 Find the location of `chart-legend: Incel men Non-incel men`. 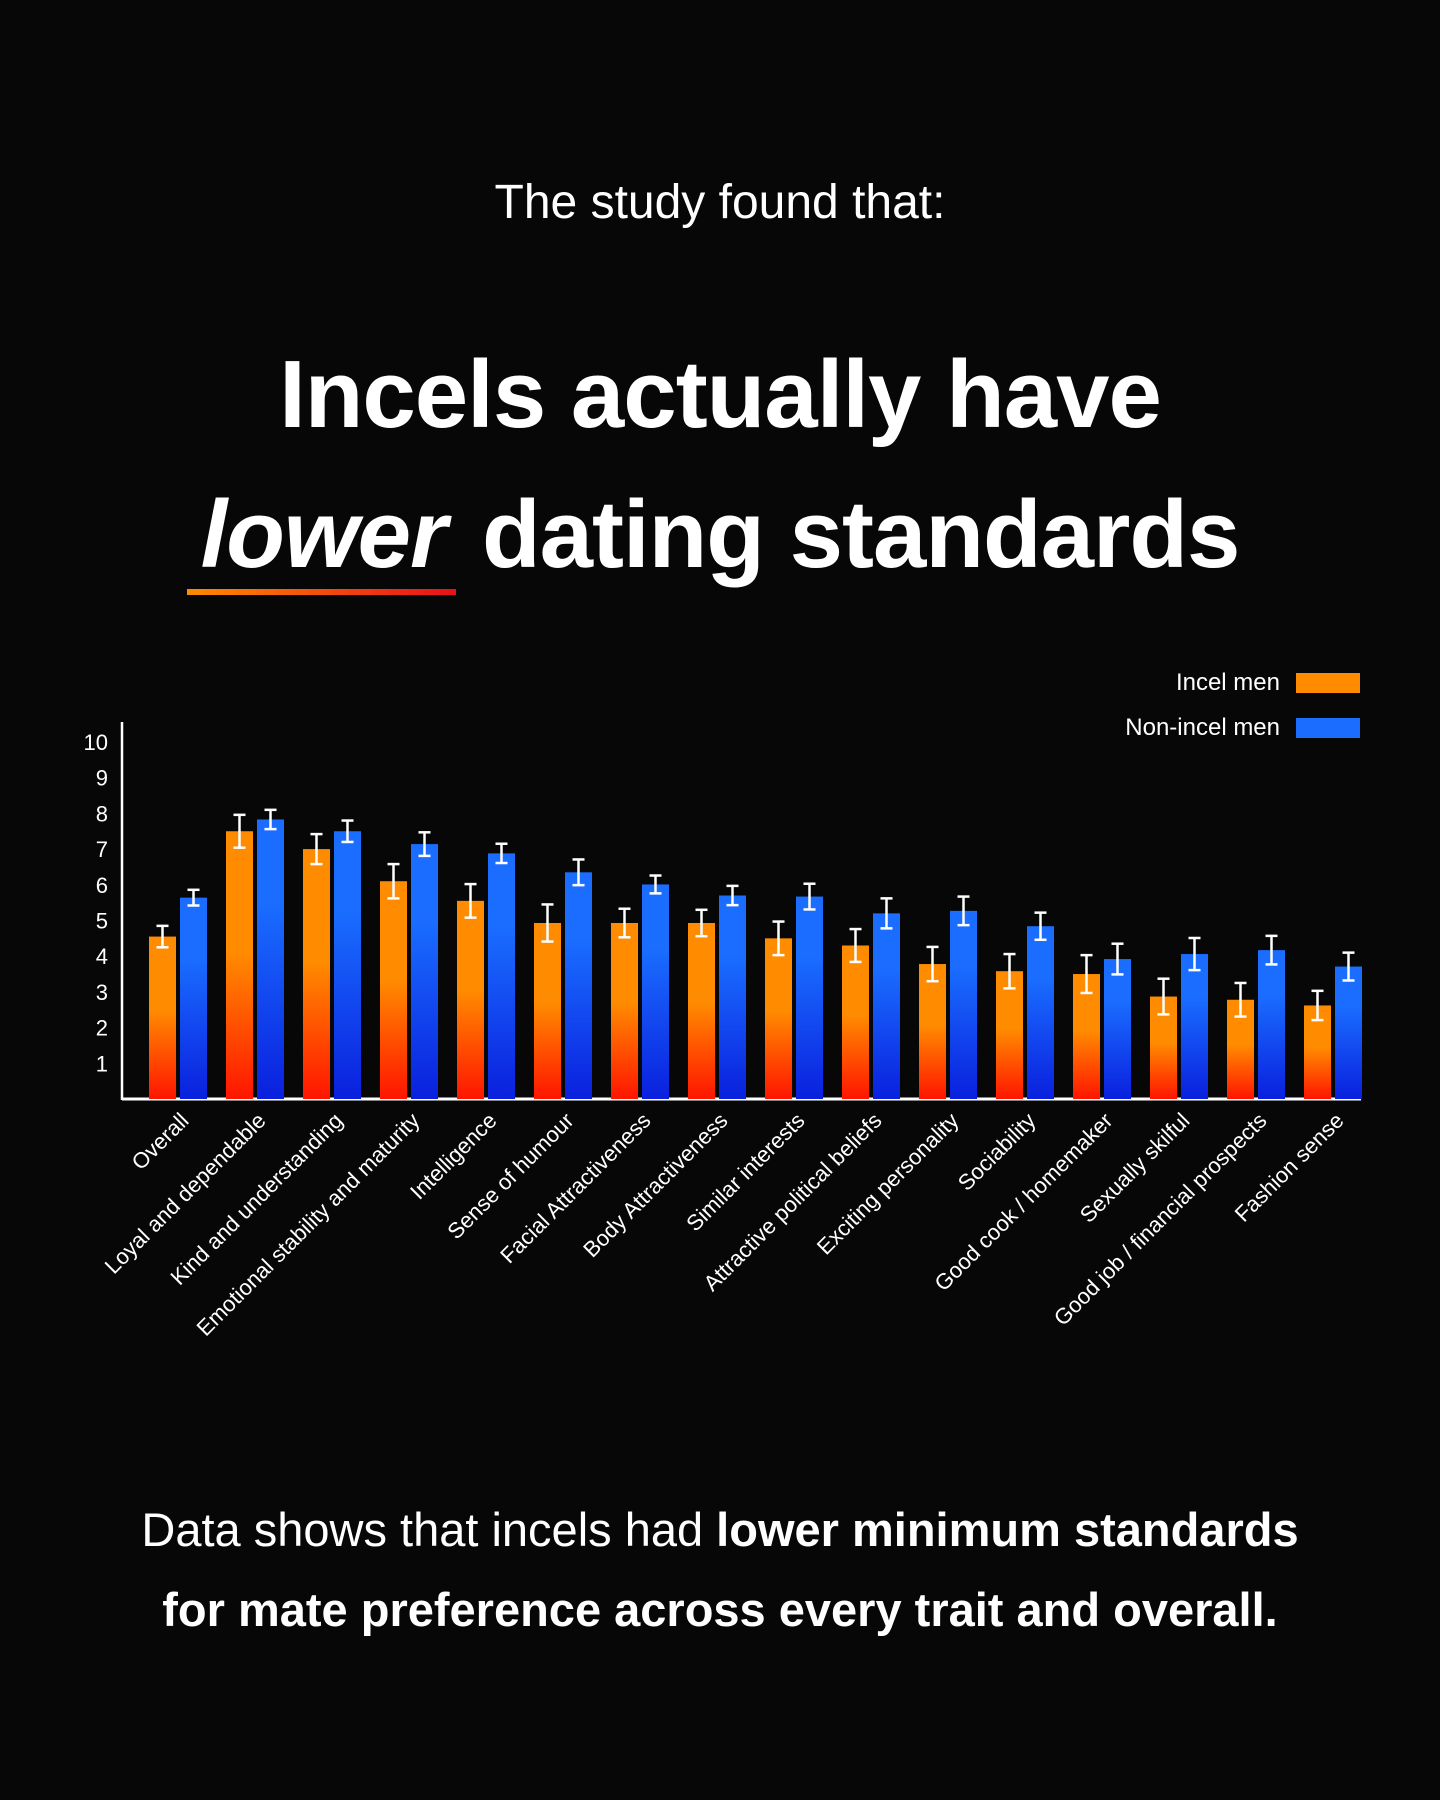

chart-legend: Incel men Non-incel men is located at coordinates (1242, 705).